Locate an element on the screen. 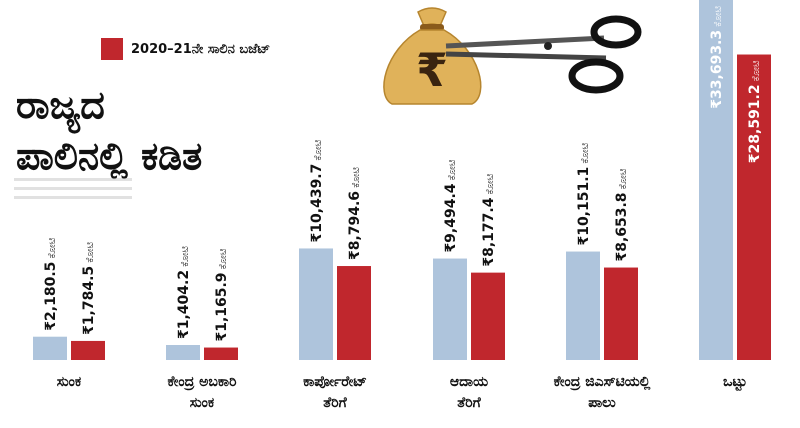 The width and height of the screenshot is (800, 428). category-label-2: ಕಾರ್ಪೋರೇಟ್ ತೆರಿಗೆ is located at coordinates (335, 392).